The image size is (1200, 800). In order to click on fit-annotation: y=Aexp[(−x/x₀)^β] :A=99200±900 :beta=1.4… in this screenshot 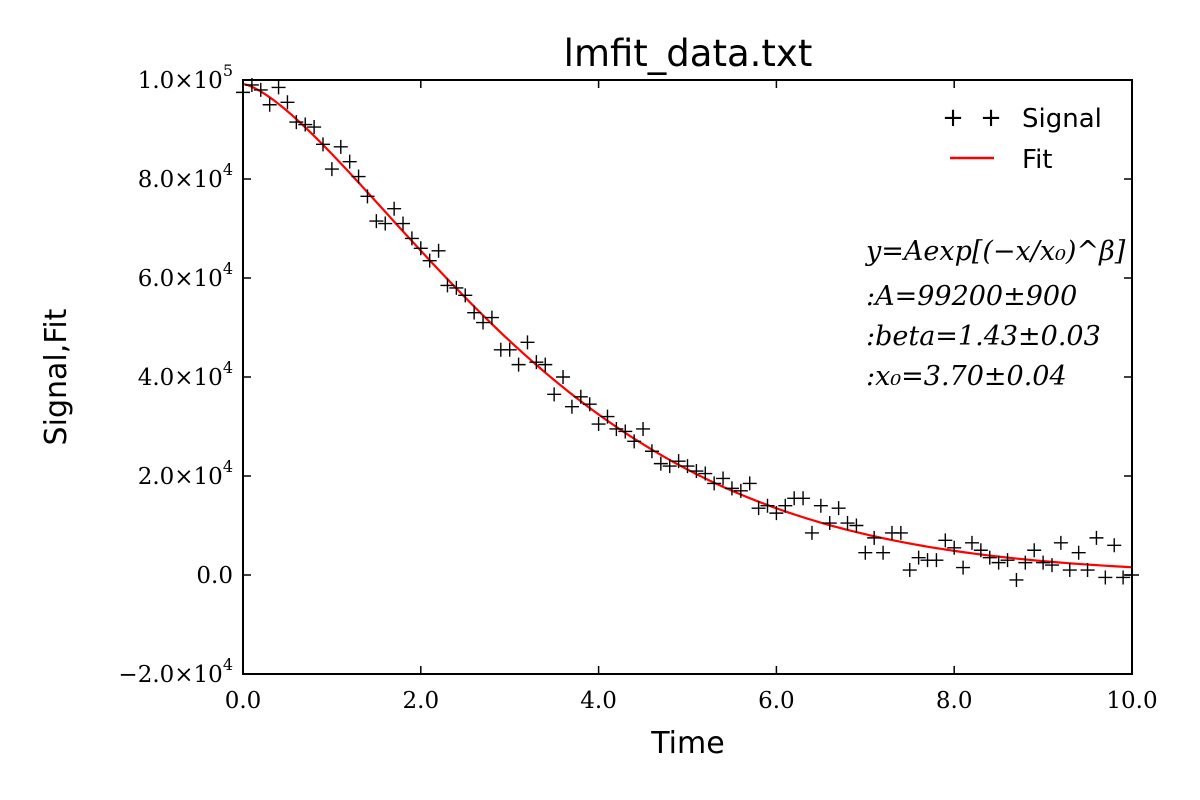, I will do `click(995, 314)`.